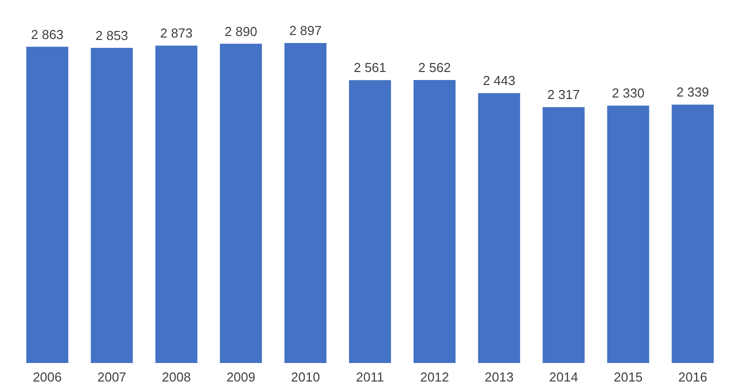 The height and width of the screenshot is (389, 740). Describe the element at coordinates (628, 377) in the screenshot. I see `x-tick-label: 2015` at that location.